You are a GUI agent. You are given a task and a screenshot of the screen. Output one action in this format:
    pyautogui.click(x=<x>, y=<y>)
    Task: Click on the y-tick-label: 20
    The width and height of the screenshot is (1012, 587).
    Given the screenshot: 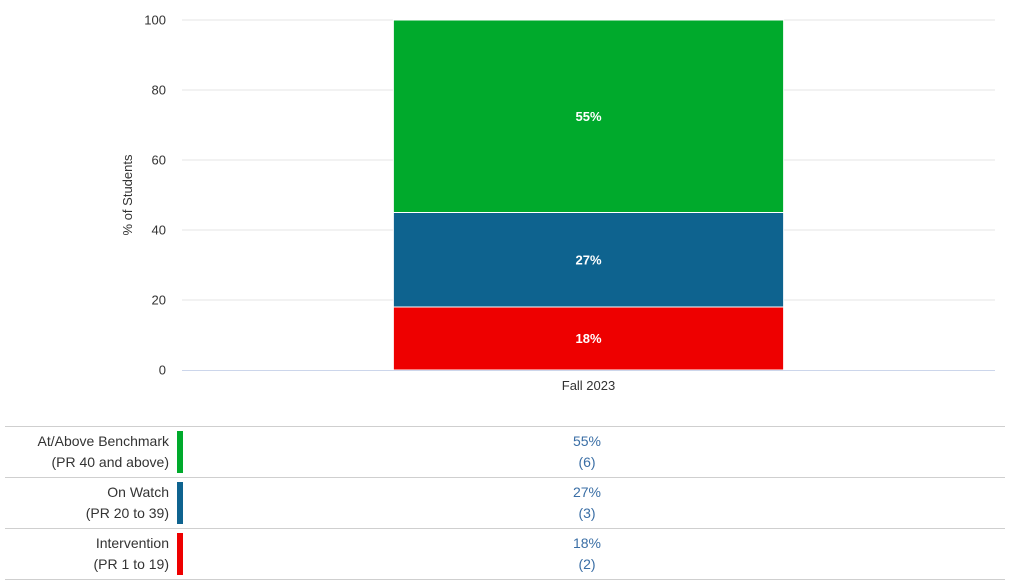 What is the action you would take?
    pyautogui.click(x=159, y=300)
    